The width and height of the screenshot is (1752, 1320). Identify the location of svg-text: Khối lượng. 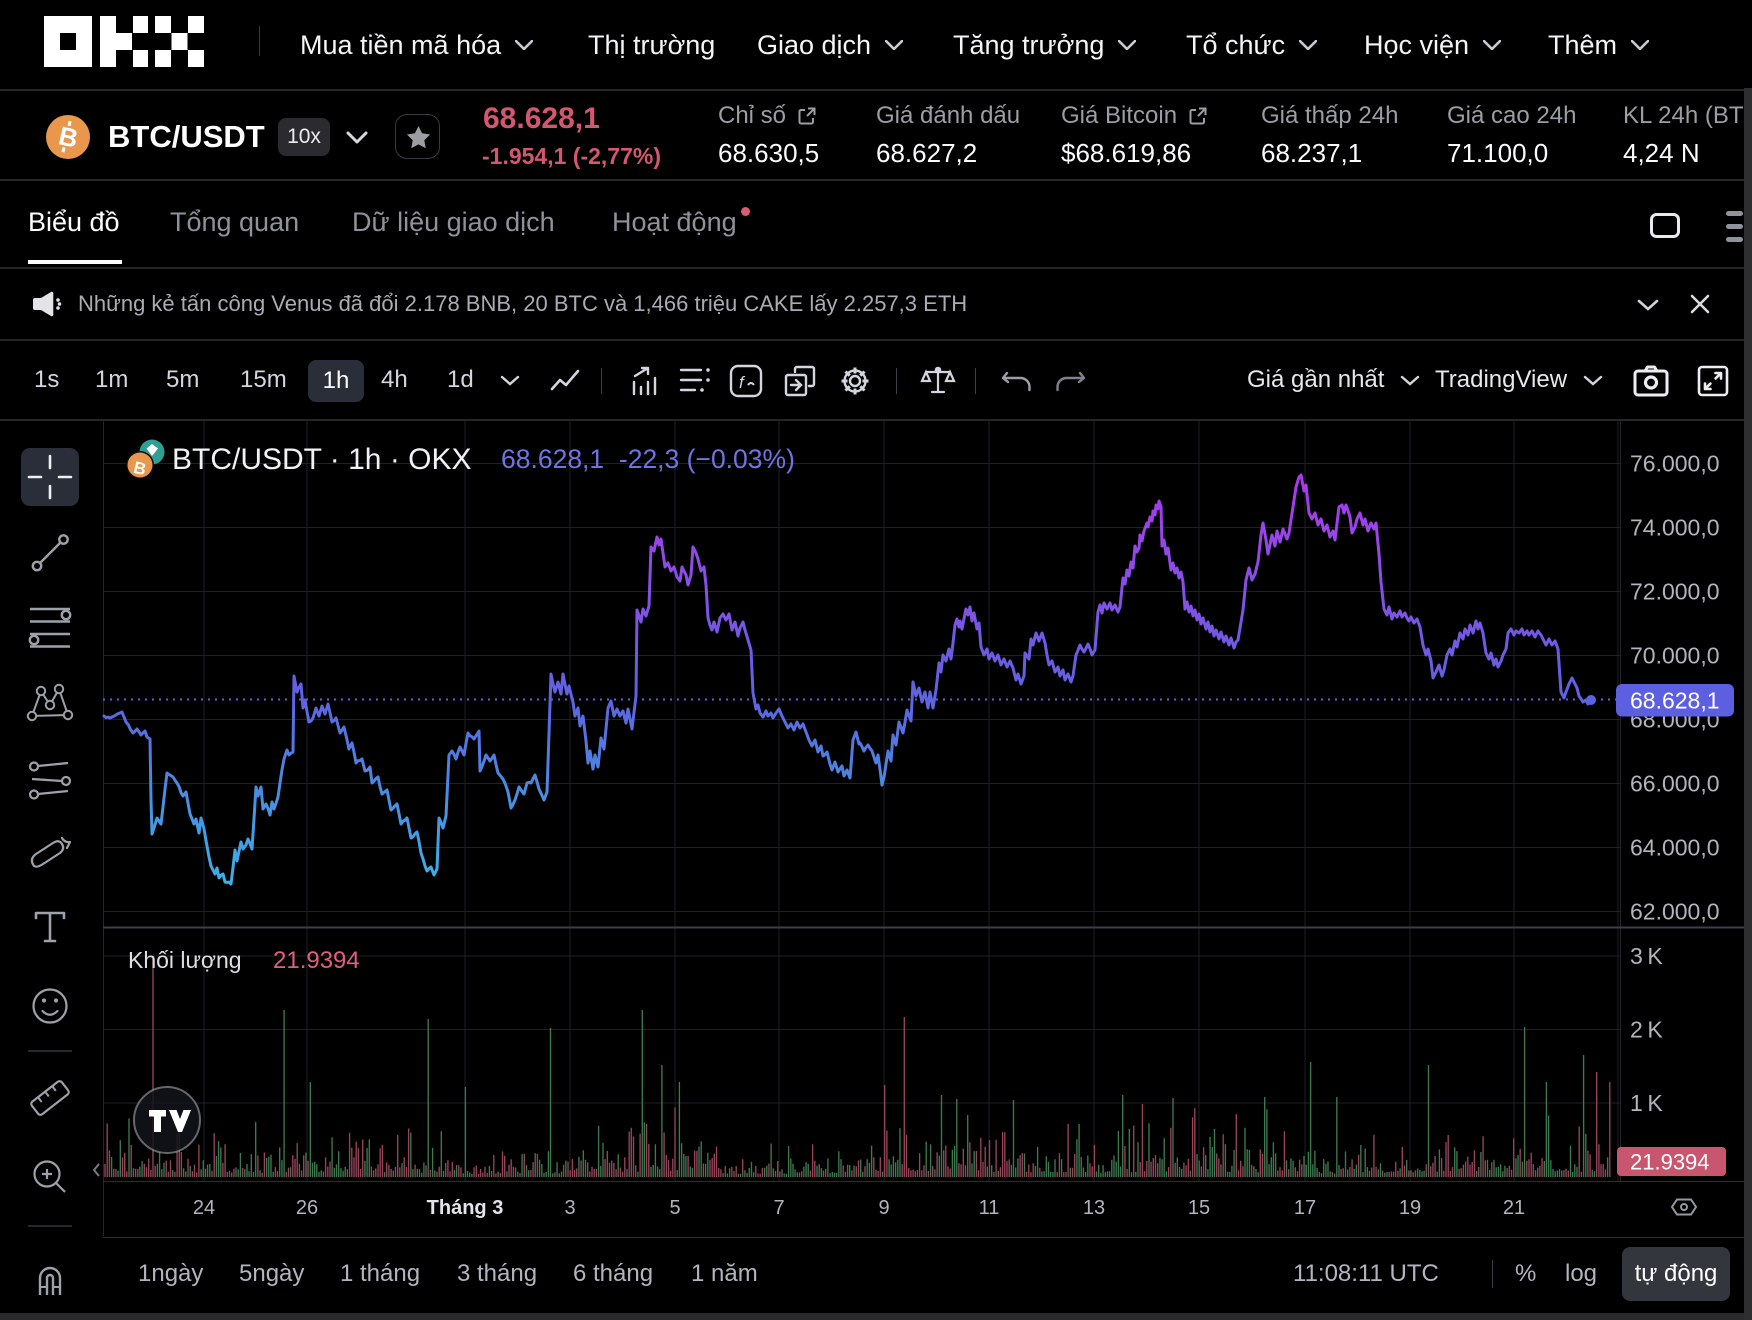
(185, 960).